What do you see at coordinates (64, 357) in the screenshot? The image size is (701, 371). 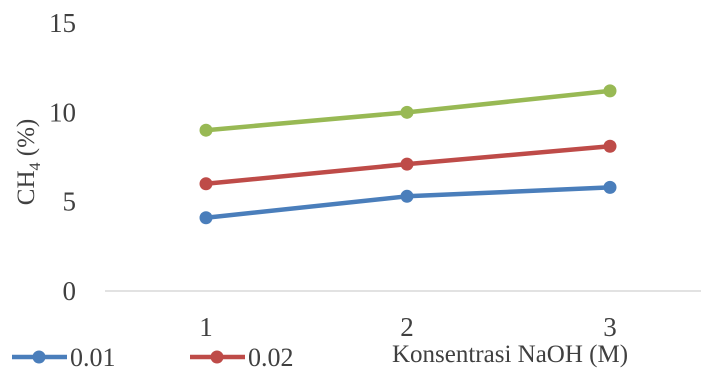 I see `legend-item-0.01: 0.01` at bounding box center [64, 357].